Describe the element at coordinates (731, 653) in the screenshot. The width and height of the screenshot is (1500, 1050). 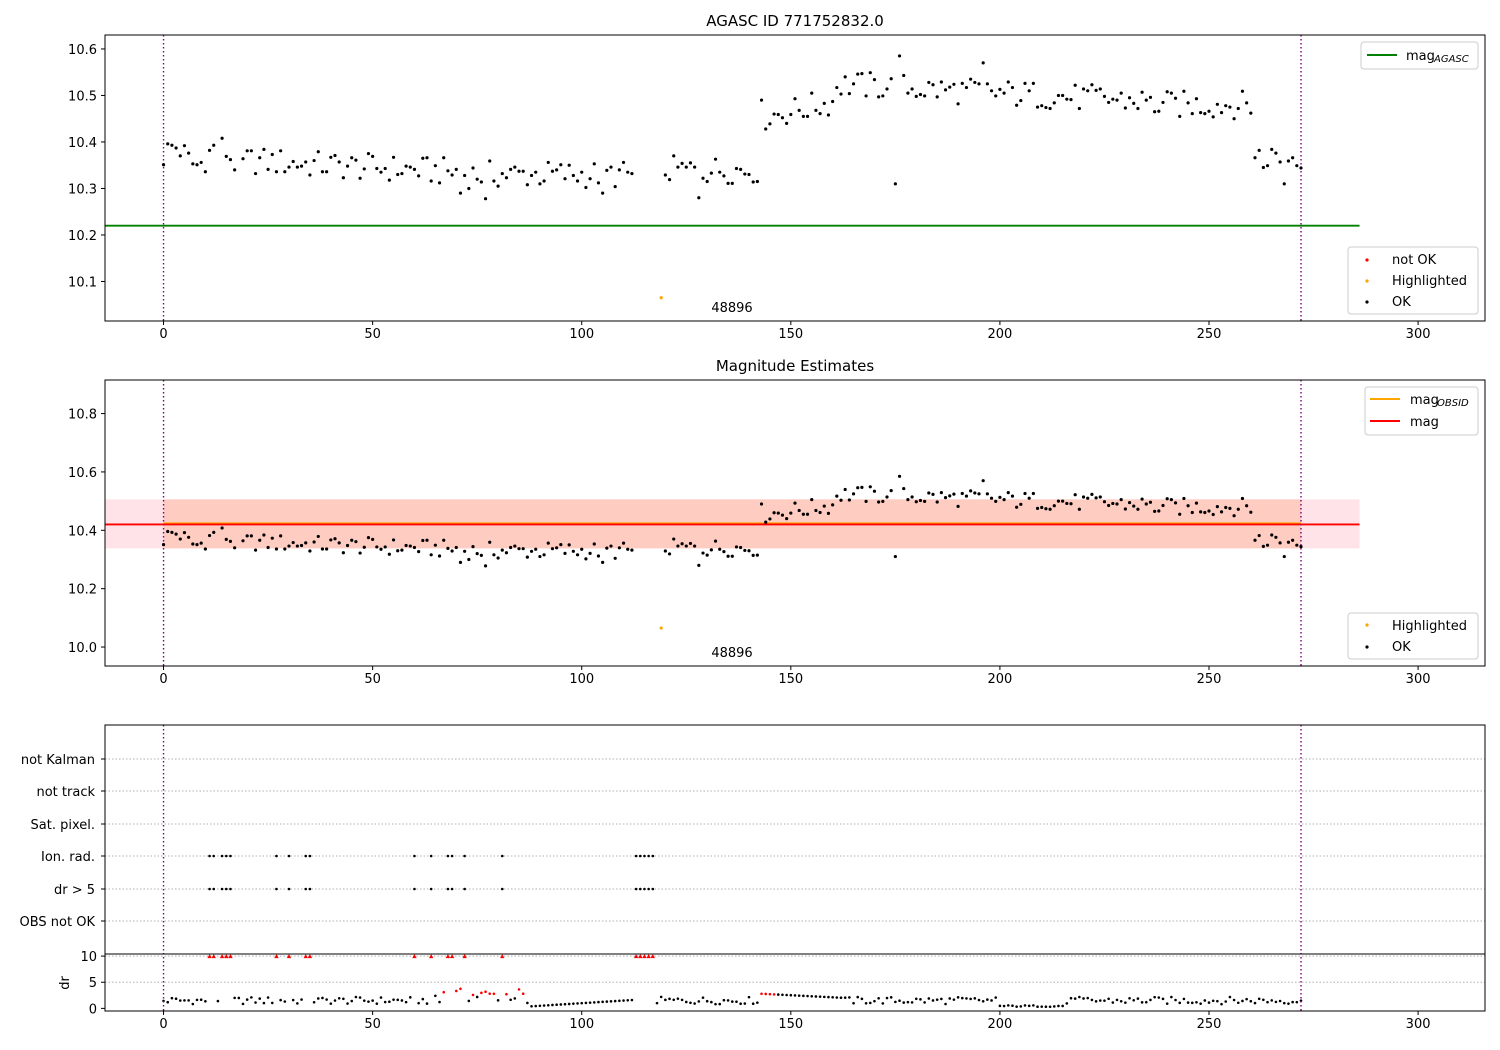
I see `panel2-annotation: 48896` at that location.